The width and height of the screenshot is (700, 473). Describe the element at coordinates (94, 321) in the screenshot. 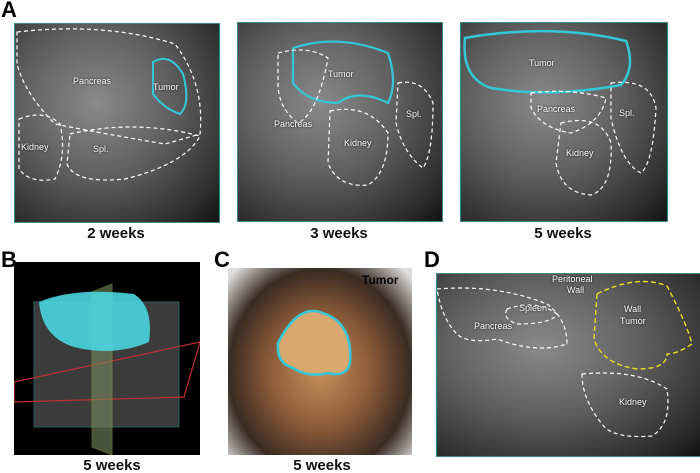

I see `tumor-volume` at that location.